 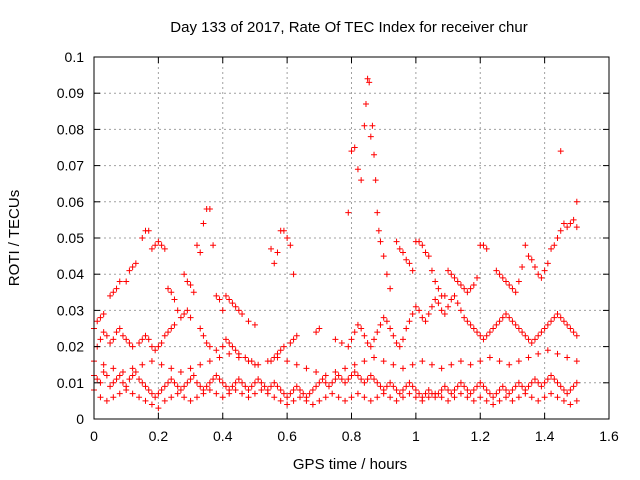 What do you see at coordinates (14, 238) in the screenshot?
I see `y-axis-label: ROTI / TECUs` at bounding box center [14, 238].